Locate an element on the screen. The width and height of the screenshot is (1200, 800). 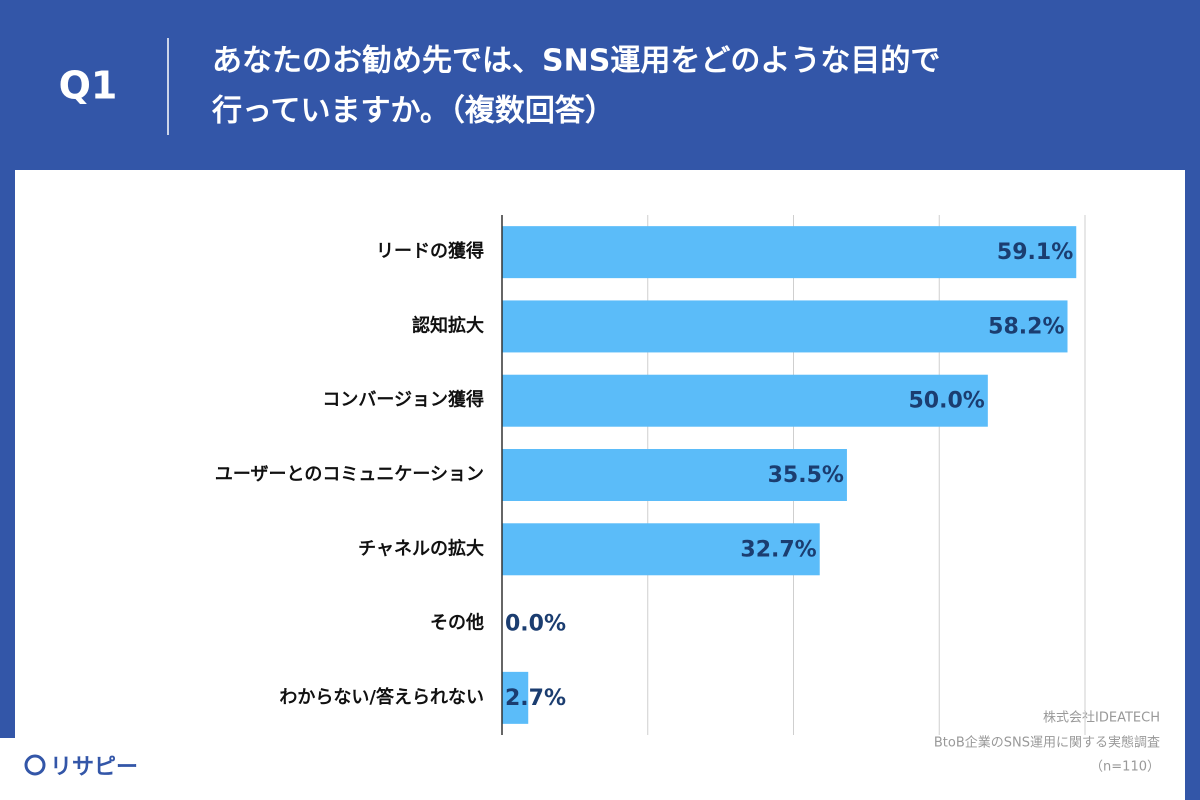
y-tick-label: ユーザーとのコミュニケーション is located at coordinates (349, 474).